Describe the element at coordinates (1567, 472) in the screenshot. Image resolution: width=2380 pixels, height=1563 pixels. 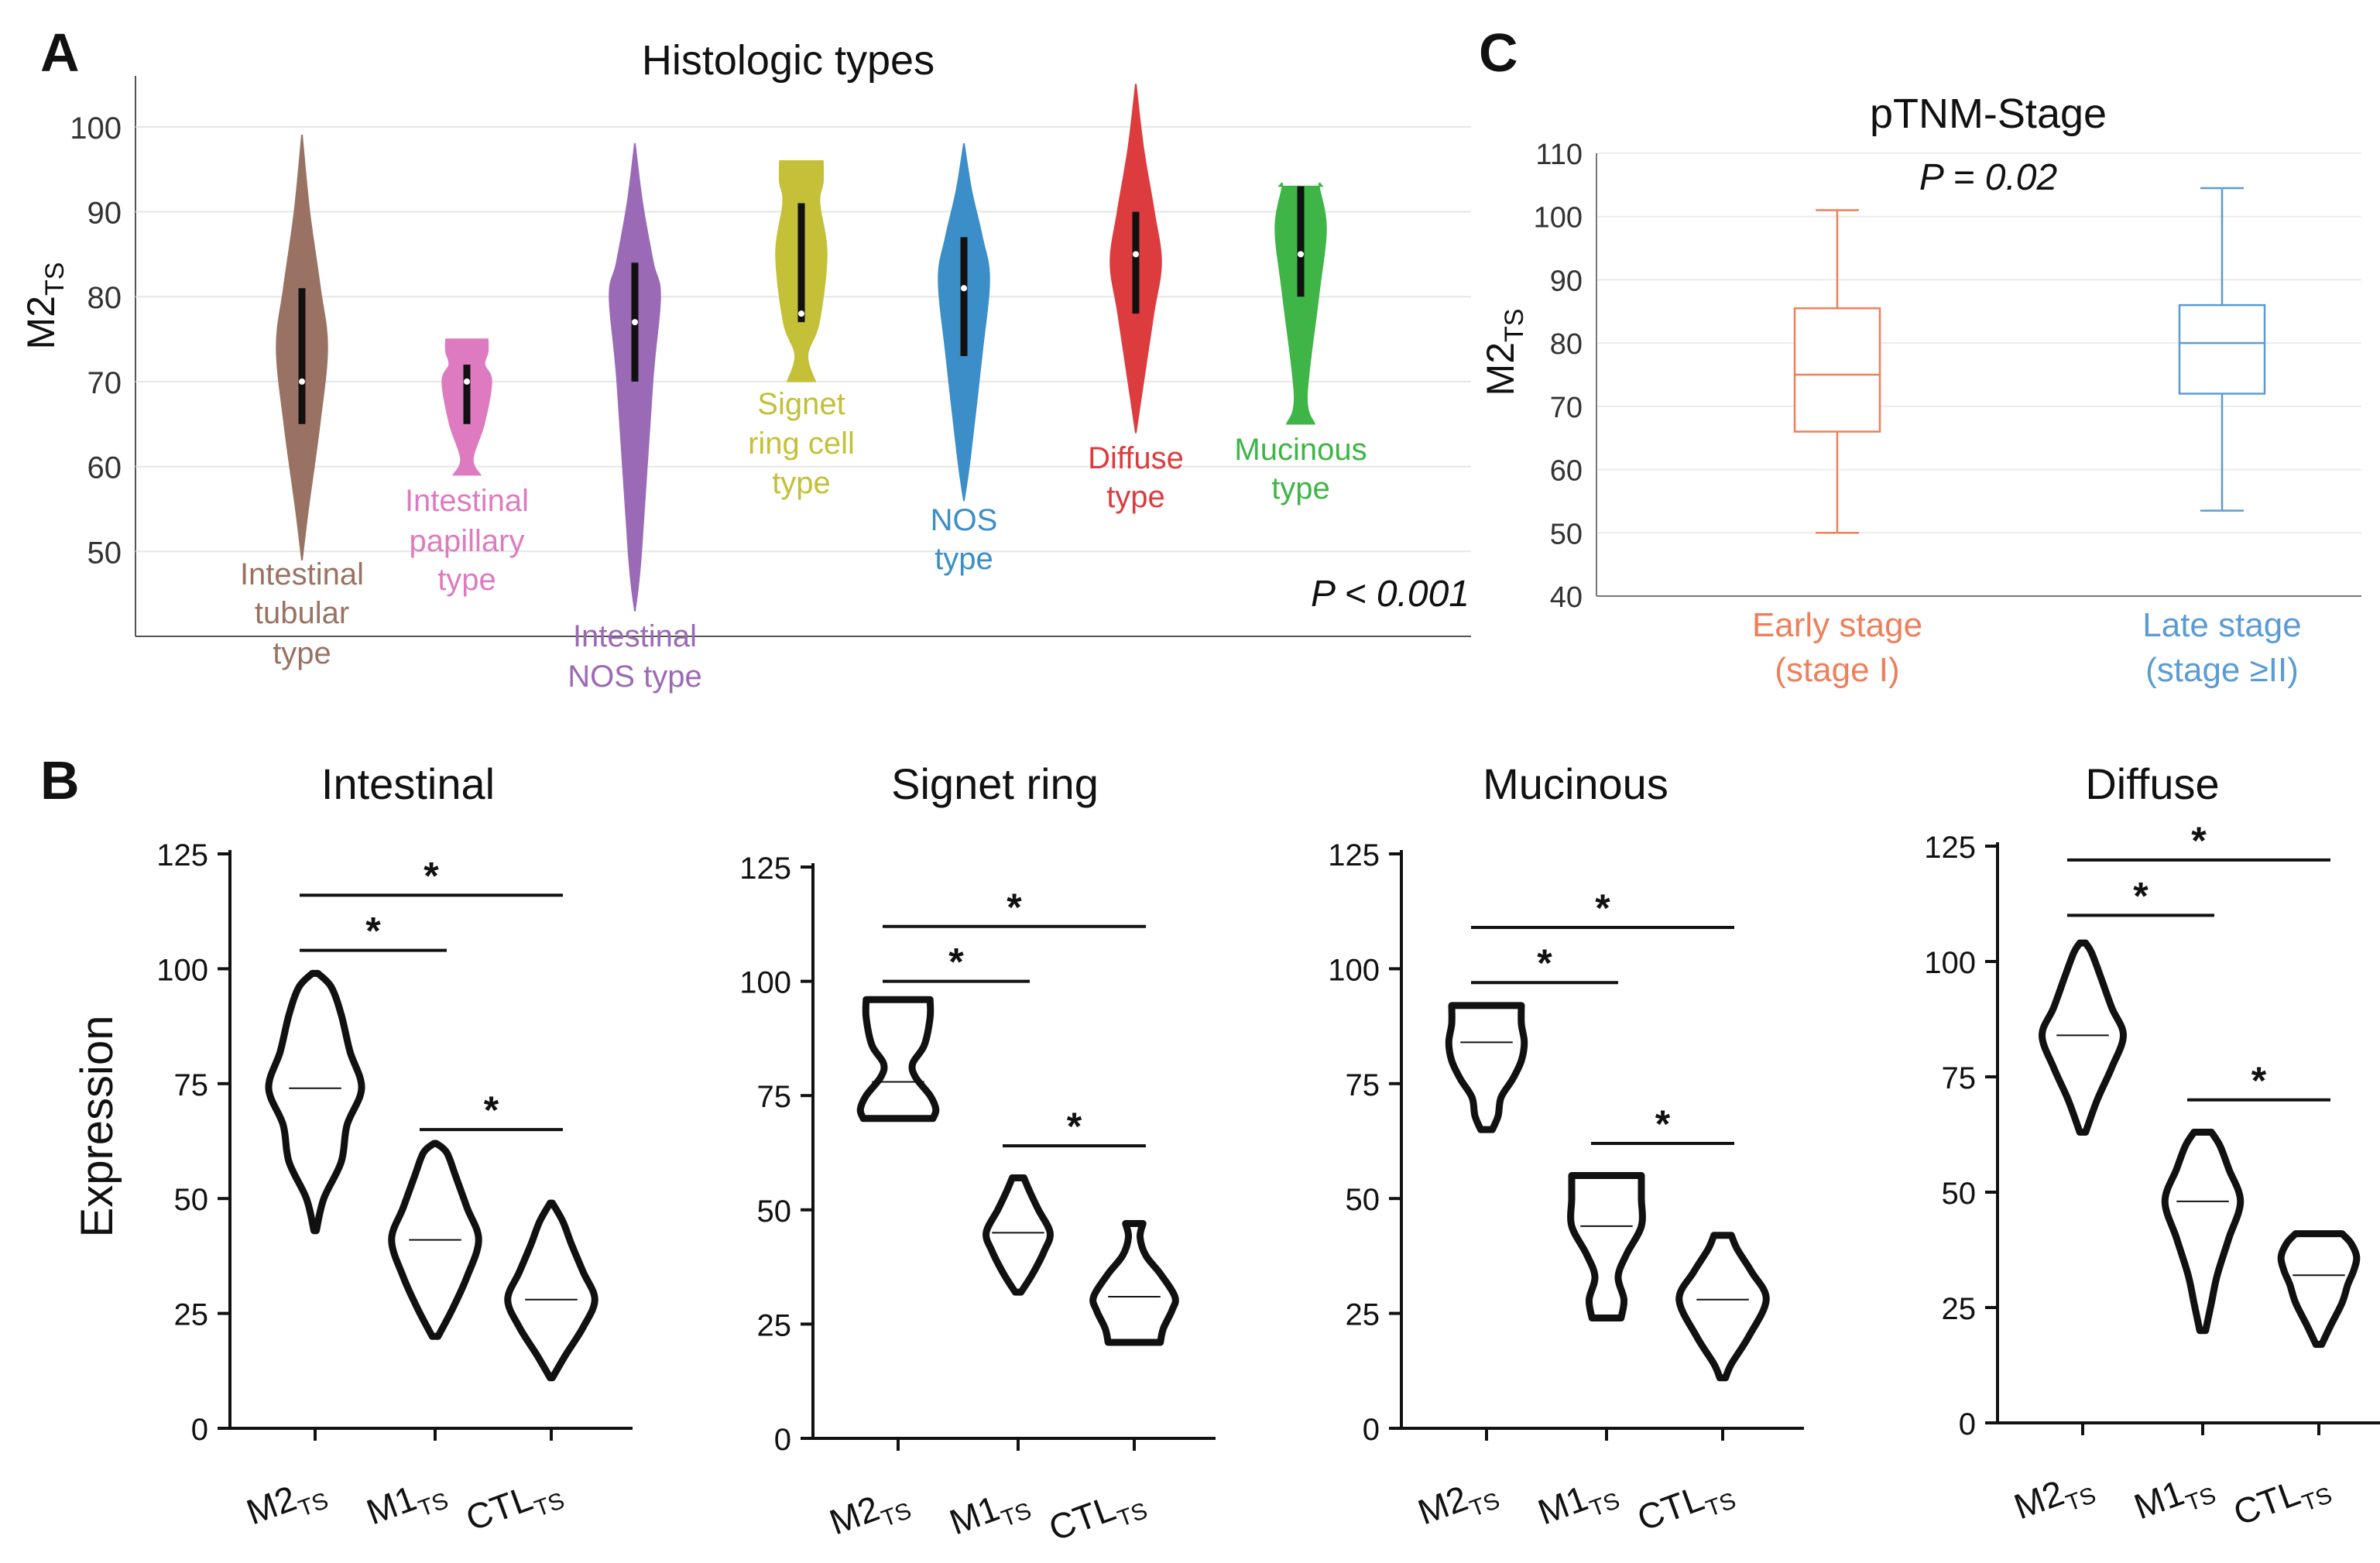
I see `panel-c-ytick-label: 60` at that location.